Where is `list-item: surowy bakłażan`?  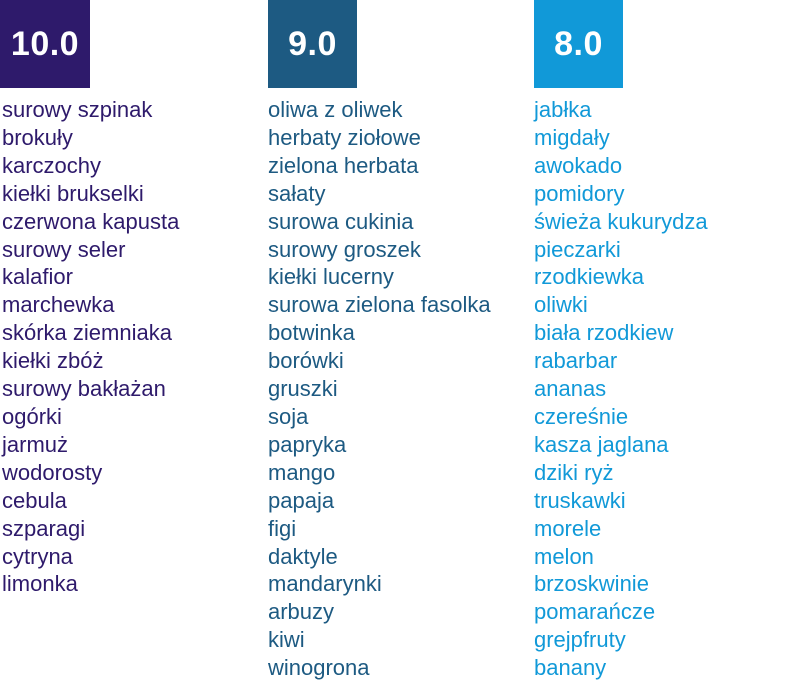
list-item: surowy bakłażan is located at coordinates (84, 389).